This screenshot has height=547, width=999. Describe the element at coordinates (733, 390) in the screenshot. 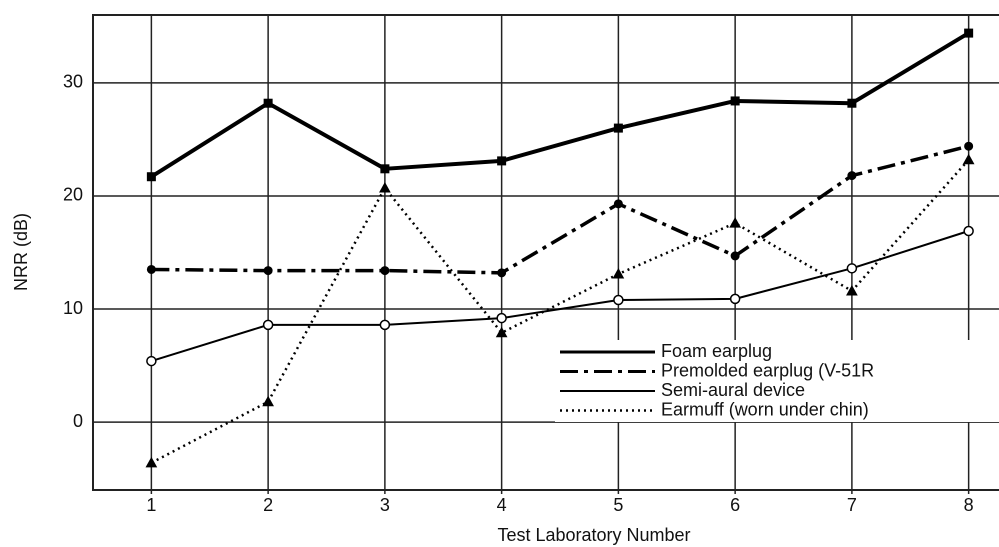

I see `legend-label: Semi-aural device` at that location.